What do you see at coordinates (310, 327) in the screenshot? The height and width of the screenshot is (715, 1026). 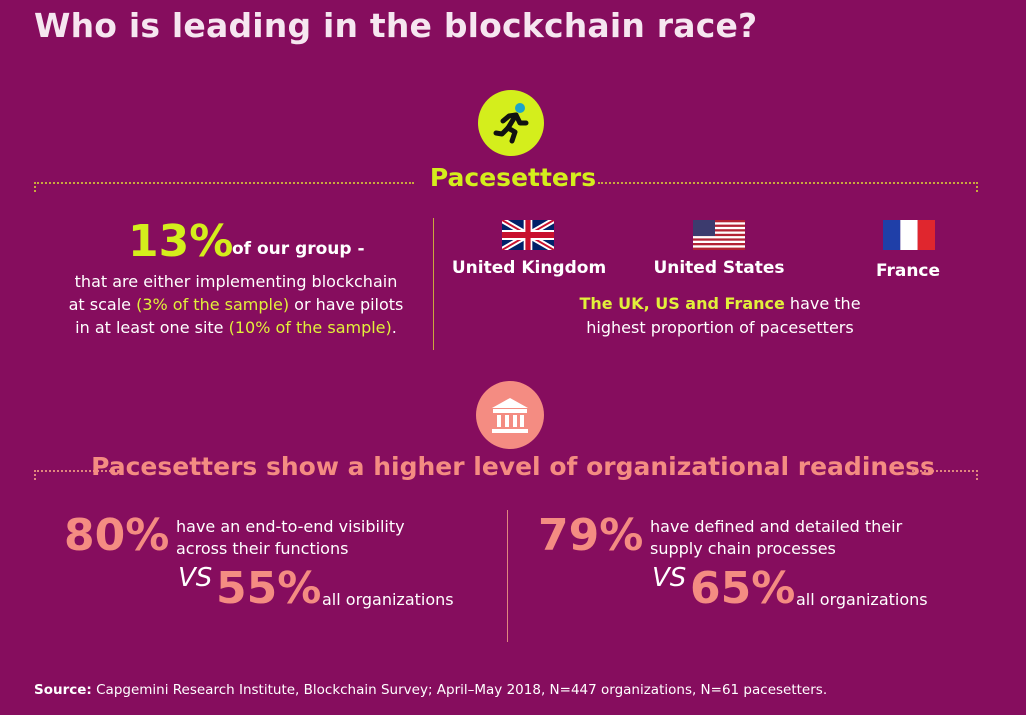 I see `desc-highlight: (10% of the sample)` at bounding box center [310, 327].